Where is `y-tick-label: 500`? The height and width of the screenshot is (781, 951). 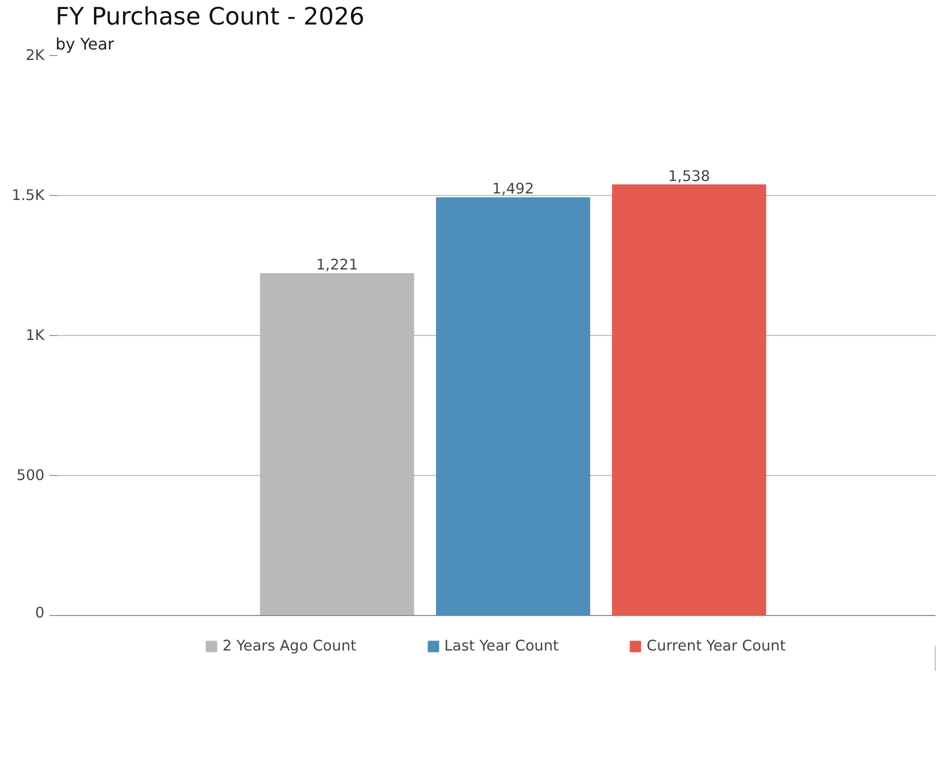
y-tick-label: 500 is located at coordinates (30, 475).